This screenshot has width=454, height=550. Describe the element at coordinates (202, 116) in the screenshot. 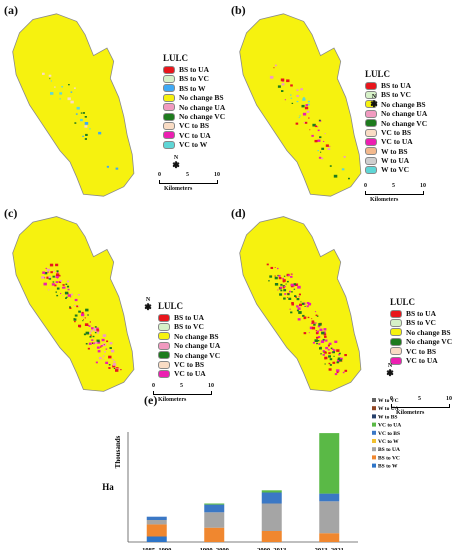

I see `legend-label: No change VC` at that location.